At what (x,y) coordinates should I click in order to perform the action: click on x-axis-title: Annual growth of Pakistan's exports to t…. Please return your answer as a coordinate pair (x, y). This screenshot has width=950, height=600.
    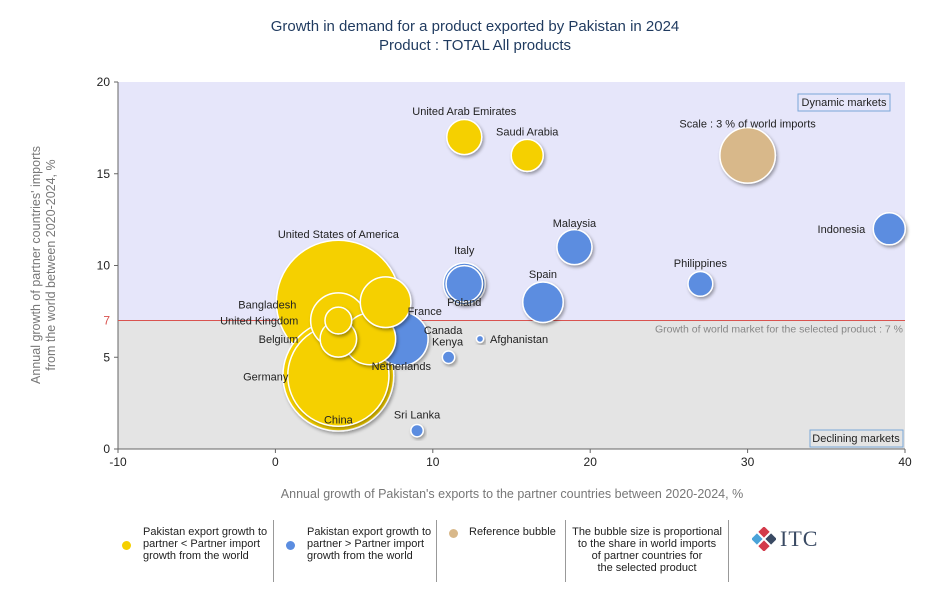
    Looking at the image, I should click on (512, 494).